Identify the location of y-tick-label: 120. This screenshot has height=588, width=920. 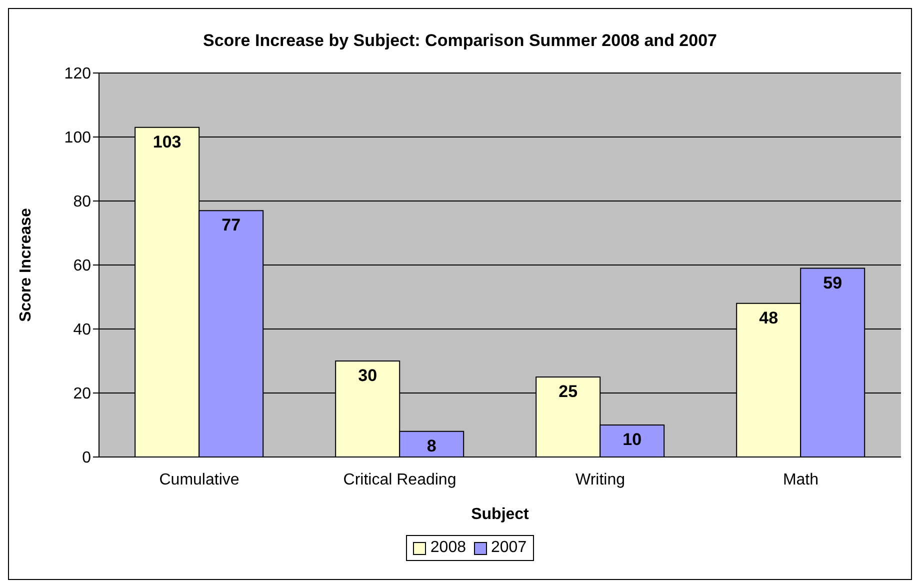
(78, 74).